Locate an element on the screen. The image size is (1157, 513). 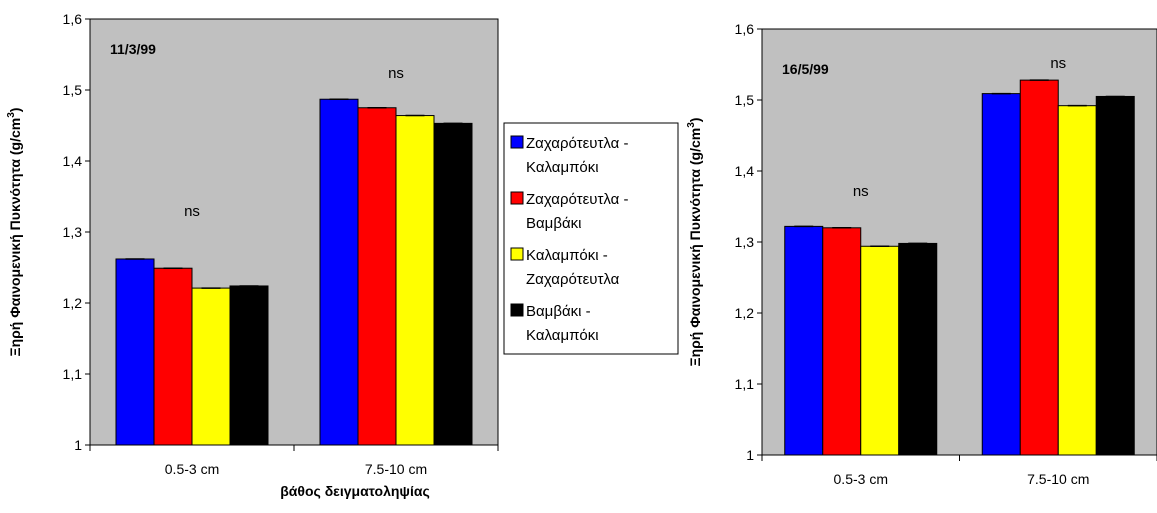
x-axis-label: βάθος δειγματοληψίας is located at coordinates (355, 491).